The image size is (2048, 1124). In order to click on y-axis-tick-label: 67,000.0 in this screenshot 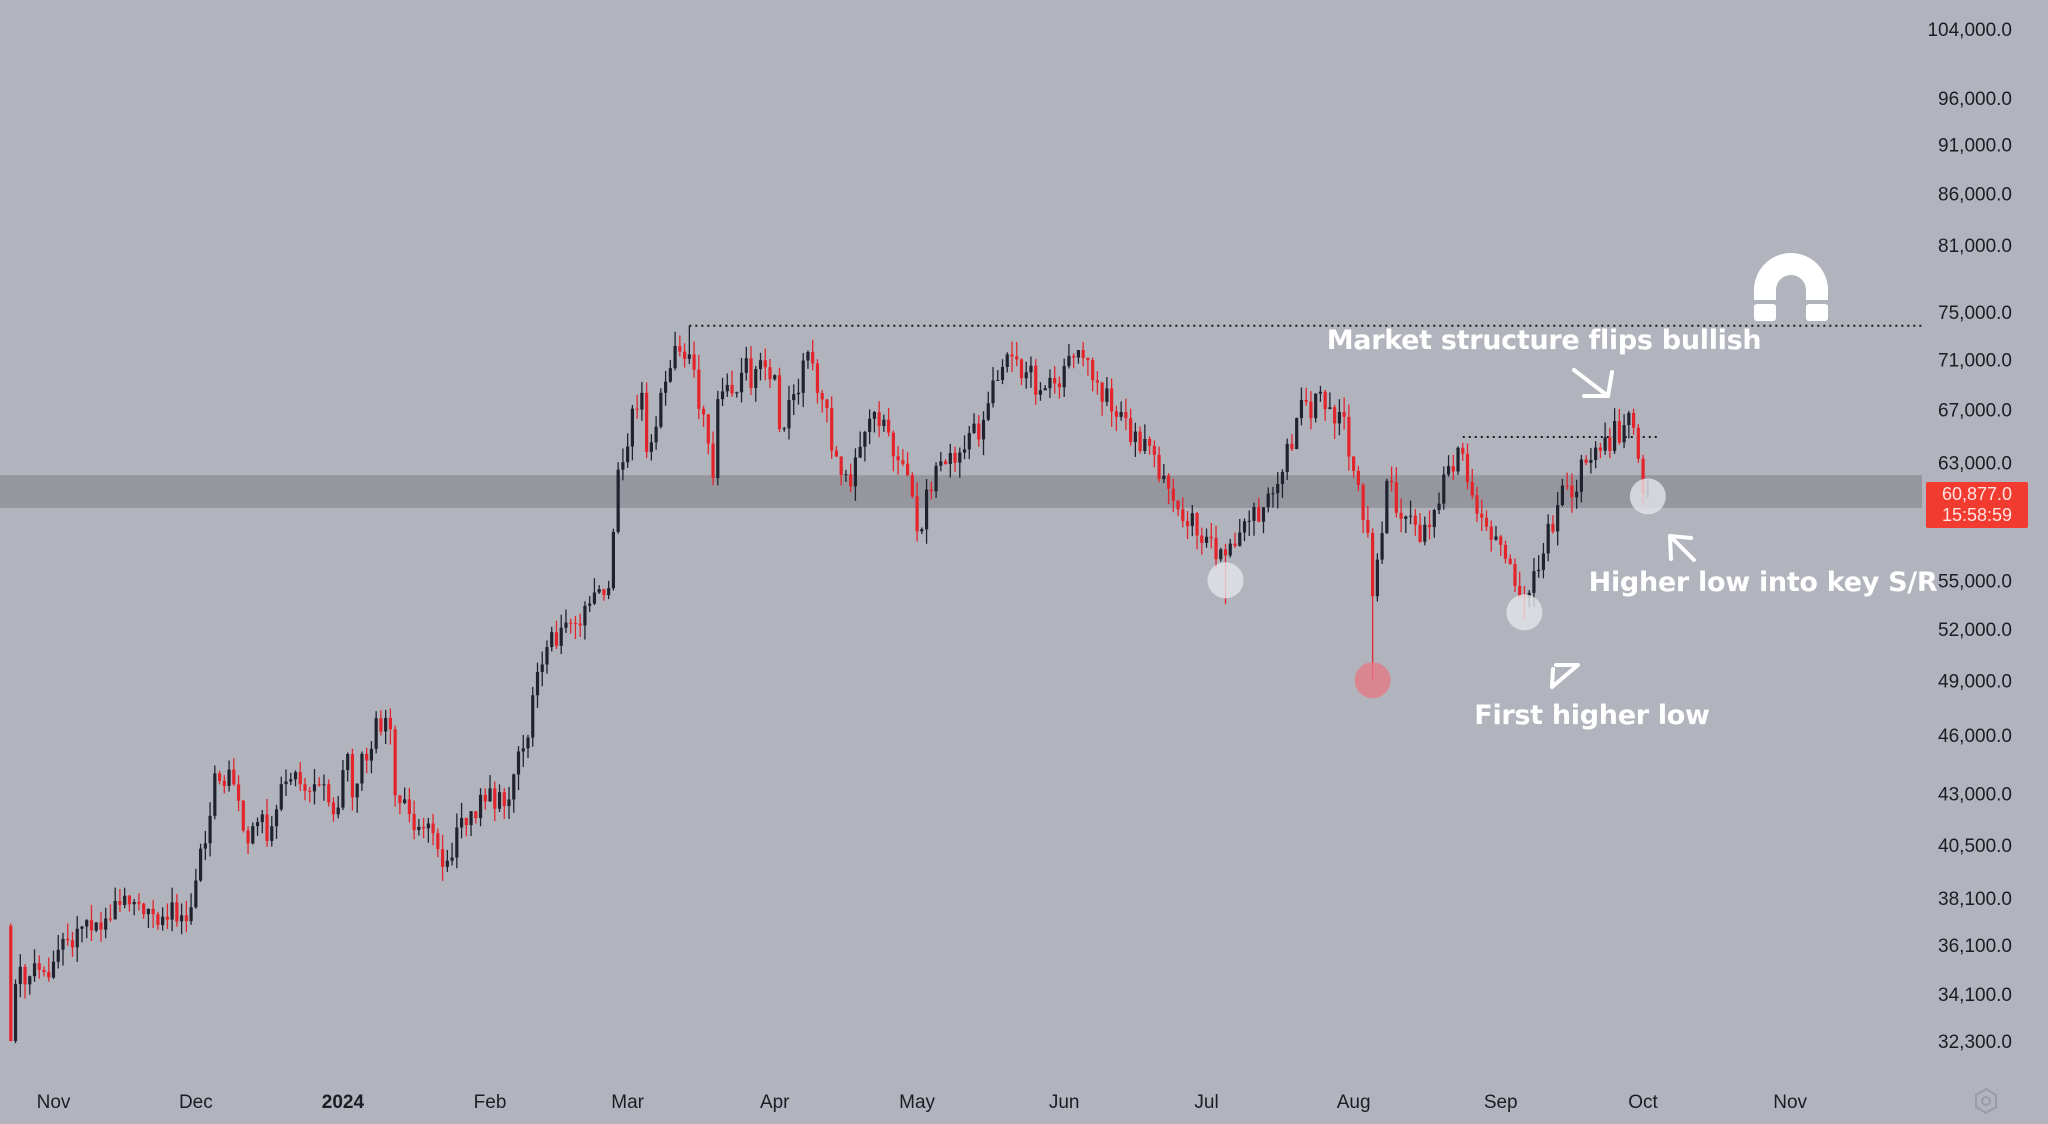, I will do `click(1975, 410)`.